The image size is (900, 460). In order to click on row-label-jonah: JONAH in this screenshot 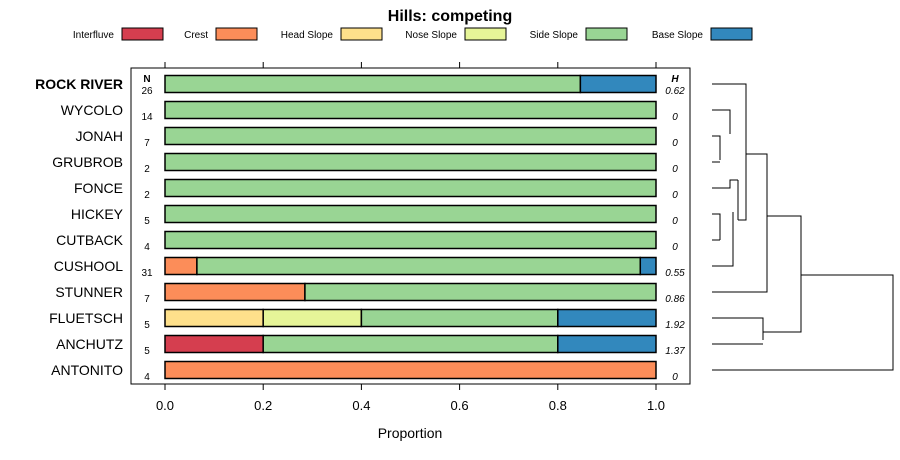, I will do `click(99, 136)`.